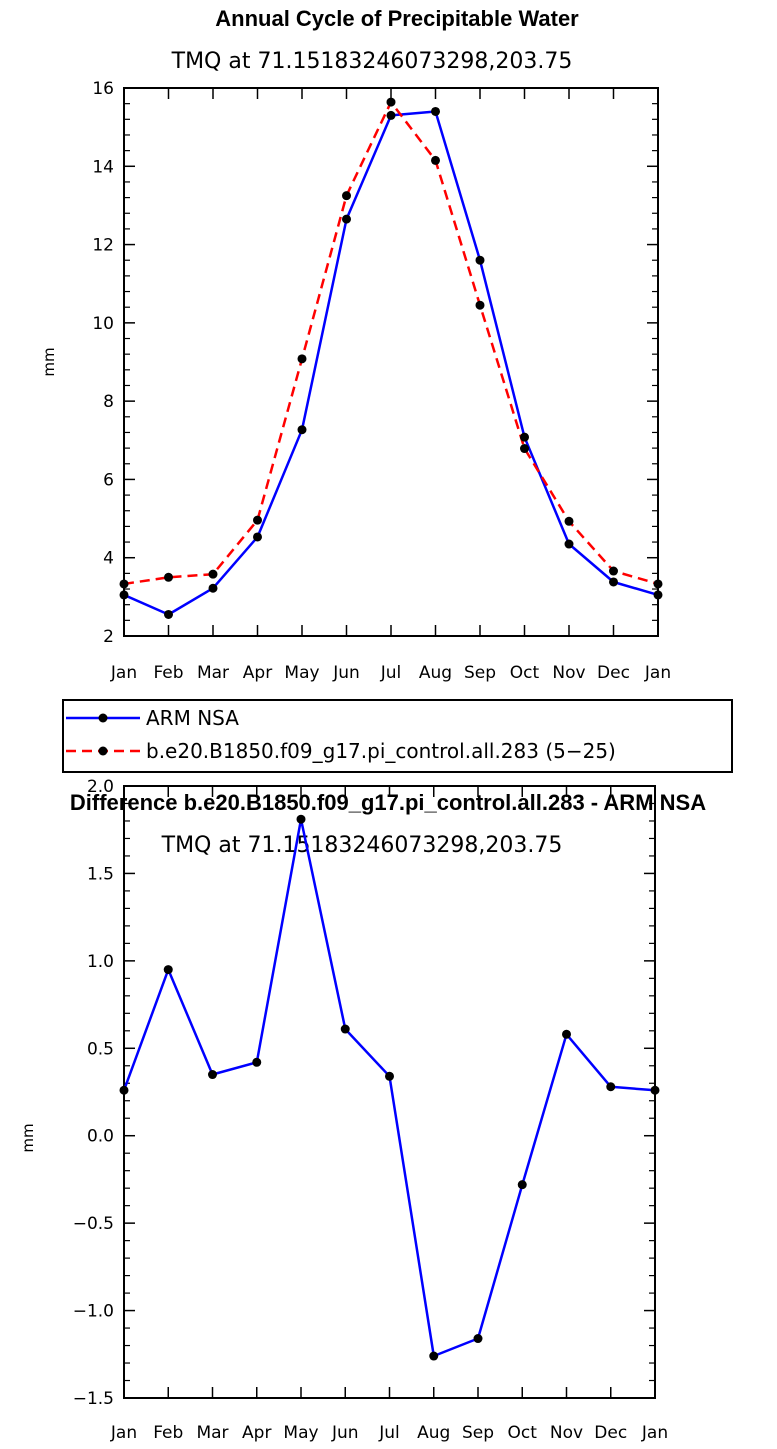  I want to click on chart2-subtitle: TMQ at 71.15183246073298,203.75, so click(362, 845).